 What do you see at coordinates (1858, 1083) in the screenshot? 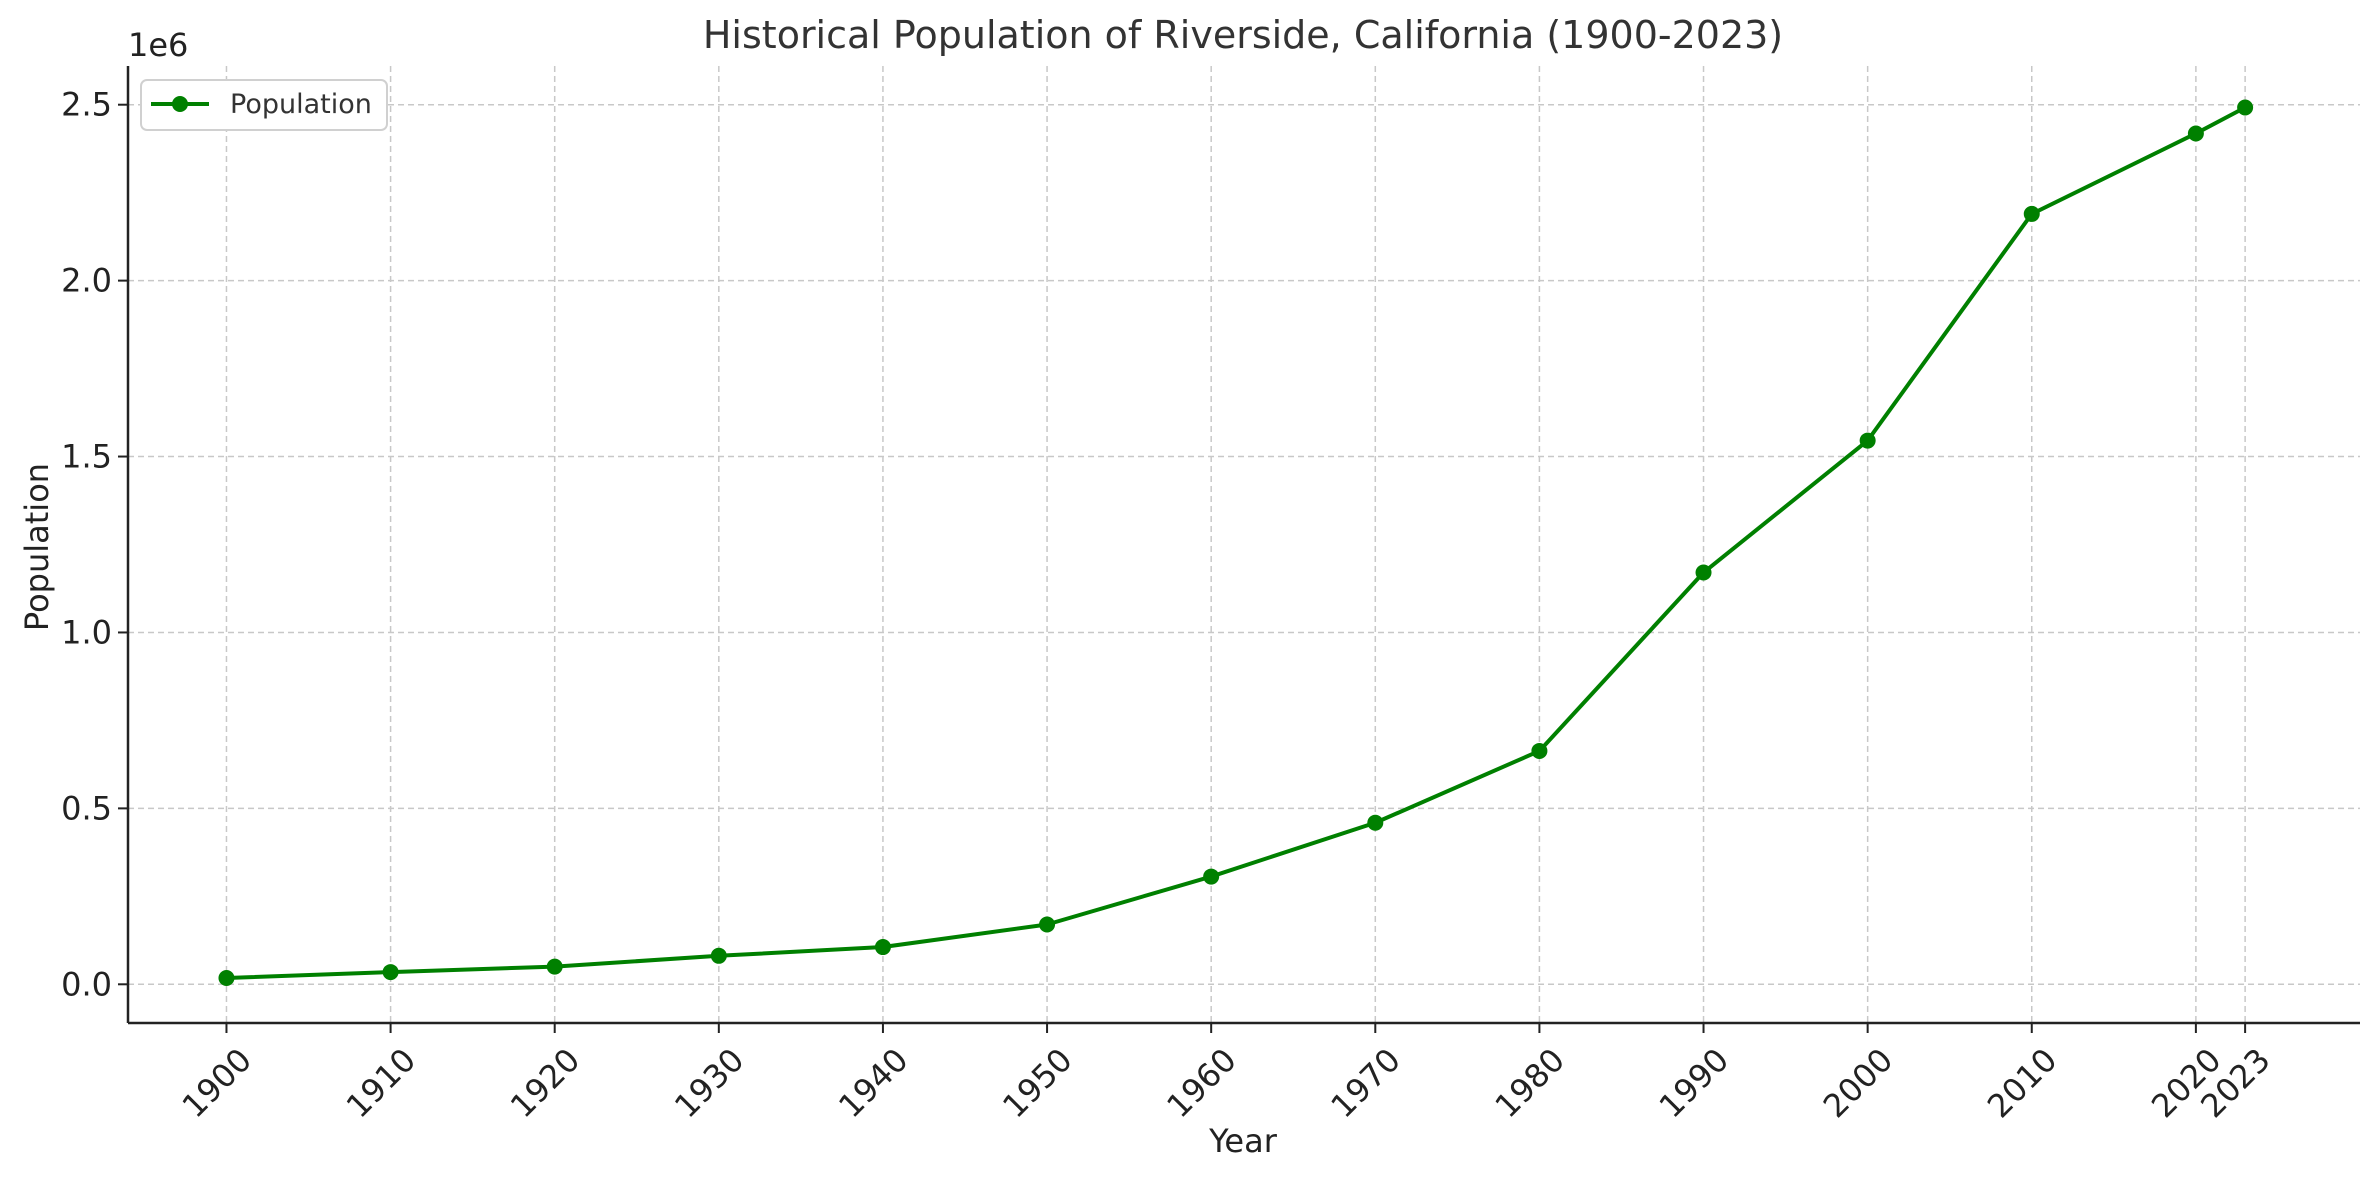
I see `x-tick-label: 2000` at bounding box center [1858, 1083].